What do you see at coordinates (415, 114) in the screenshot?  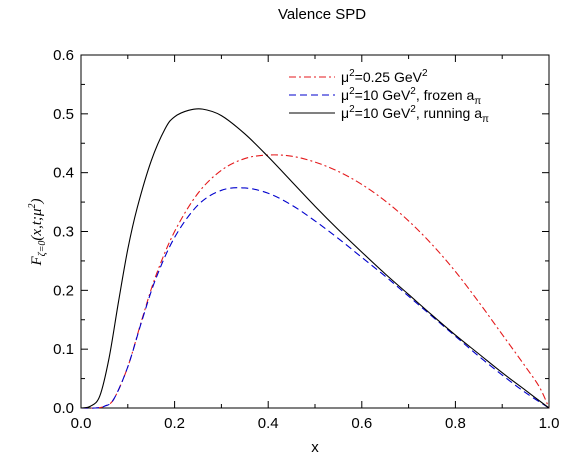 I see `legend-label: μ2=10 GeV2, running aπ` at bounding box center [415, 114].